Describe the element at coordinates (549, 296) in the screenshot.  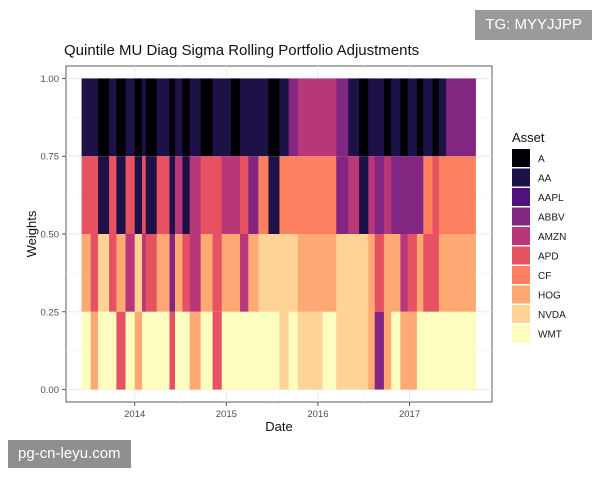
I see `legend-label-hog: HOG` at that location.